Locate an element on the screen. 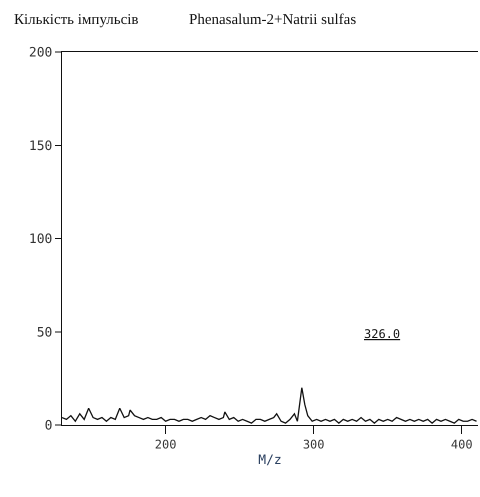 Image resolution: width=480 pixels, height=497 pixels. x-tick-label: 400 is located at coordinates (461, 444).